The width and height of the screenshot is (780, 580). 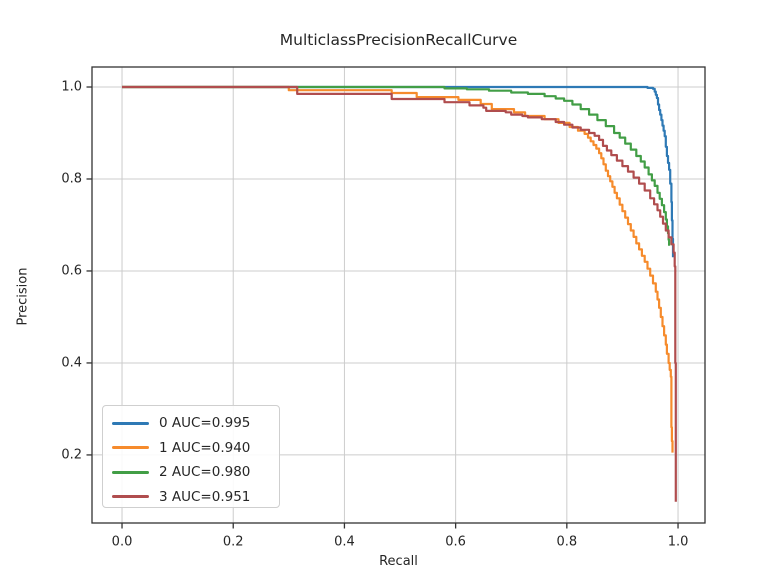 What do you see at coordinates (71, 179) in the screenshot?
I see `y-tick-label: 0.8` at bounding box center [71, 179].